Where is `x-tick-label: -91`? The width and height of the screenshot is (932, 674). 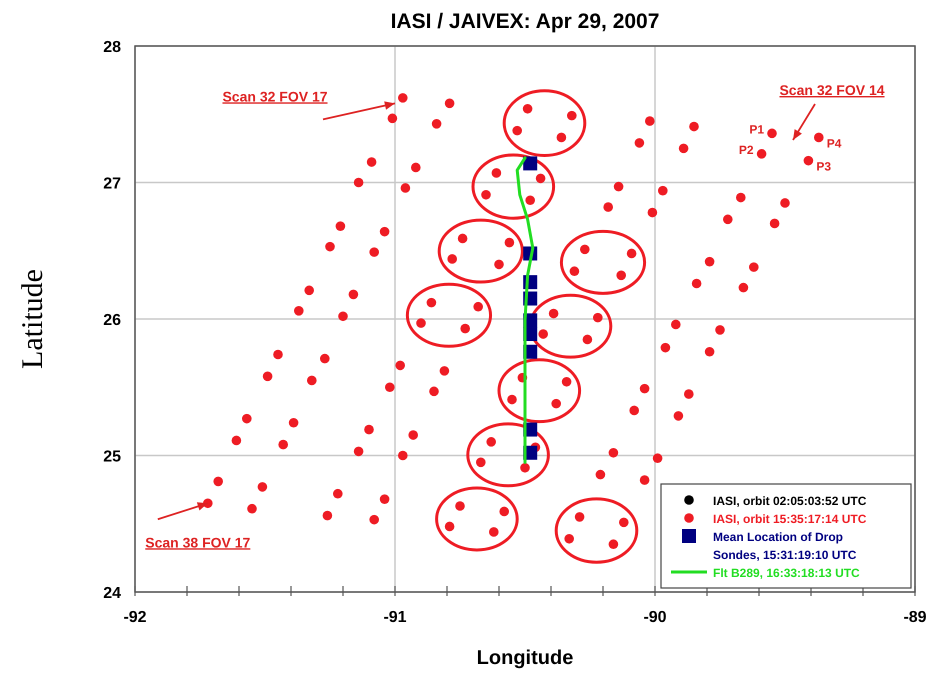
x-tick-label: -91 is located at coordinates (395, 617).